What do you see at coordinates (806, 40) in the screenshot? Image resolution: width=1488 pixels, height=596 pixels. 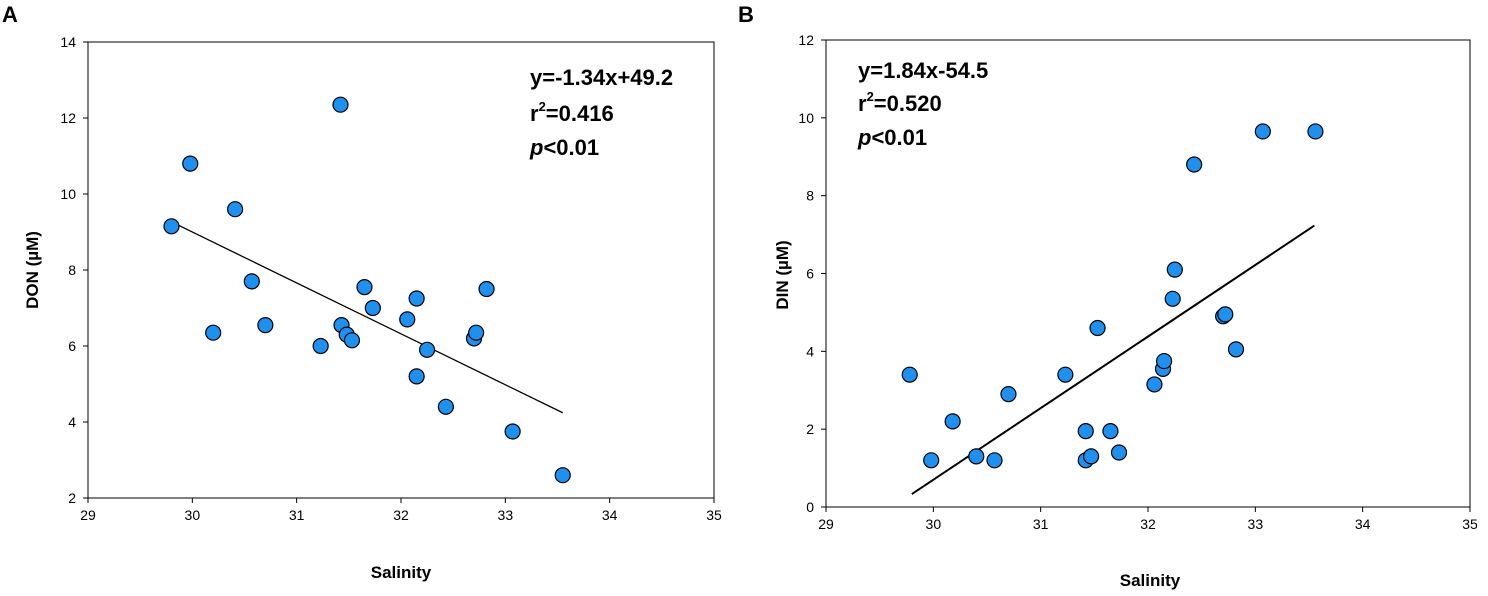 I see `panel-b-y-tick-label: 12` at bounding box center [806, 40].